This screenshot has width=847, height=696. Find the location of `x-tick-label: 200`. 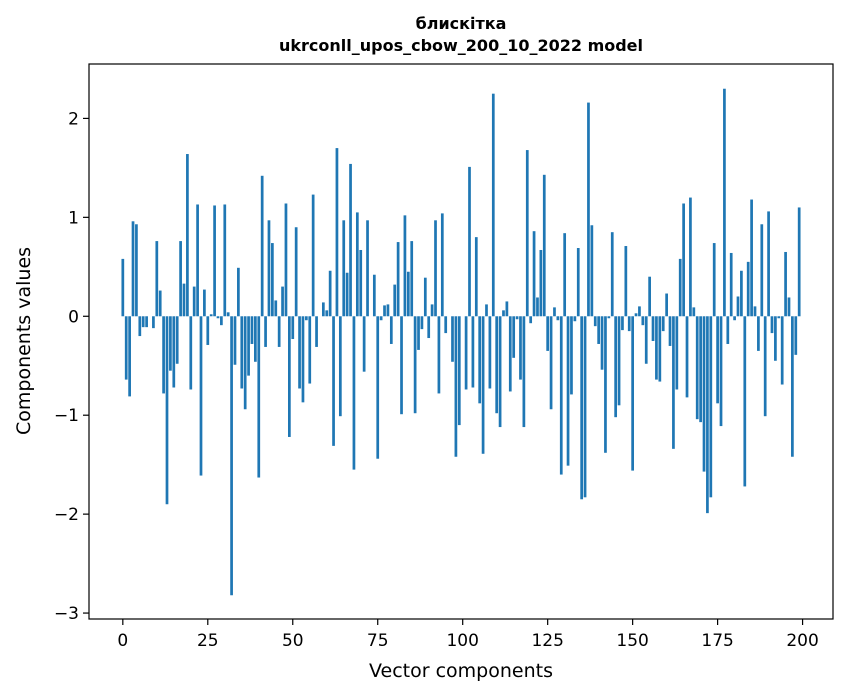

x-tick-label: 200 is located at coordinates (802, 641).